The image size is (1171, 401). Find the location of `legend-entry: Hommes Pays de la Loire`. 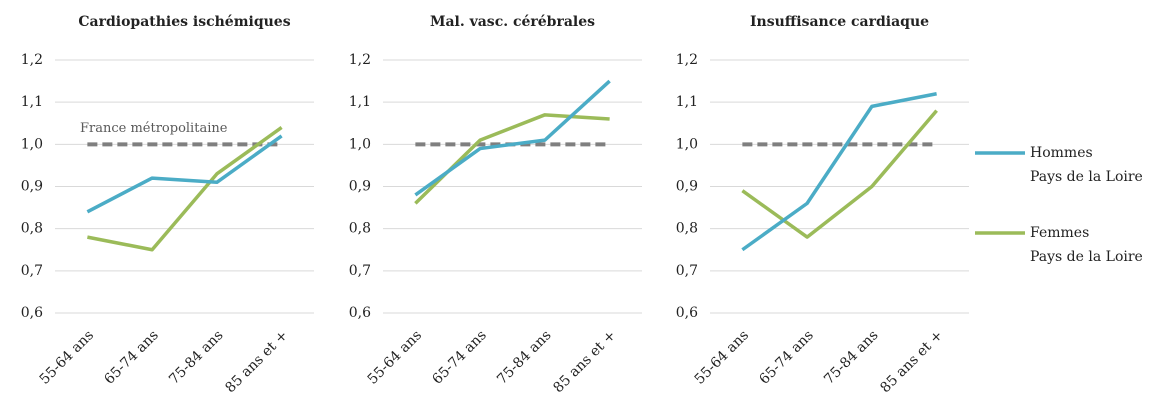

legend-entry: Hommes Pays de la Loire is located at coordinates (1086, 165).